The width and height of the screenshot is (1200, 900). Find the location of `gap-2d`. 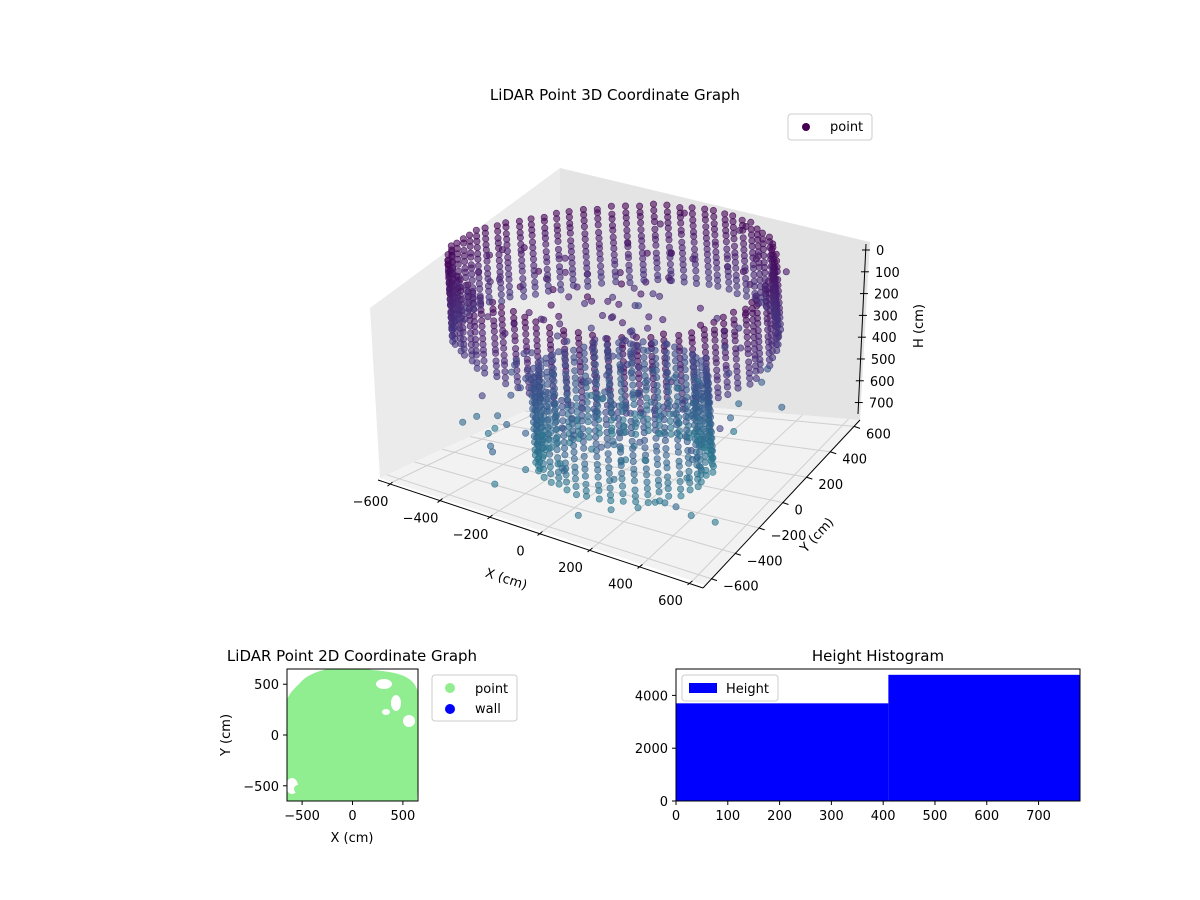

gap-2d is located at coordinates (409, 721).